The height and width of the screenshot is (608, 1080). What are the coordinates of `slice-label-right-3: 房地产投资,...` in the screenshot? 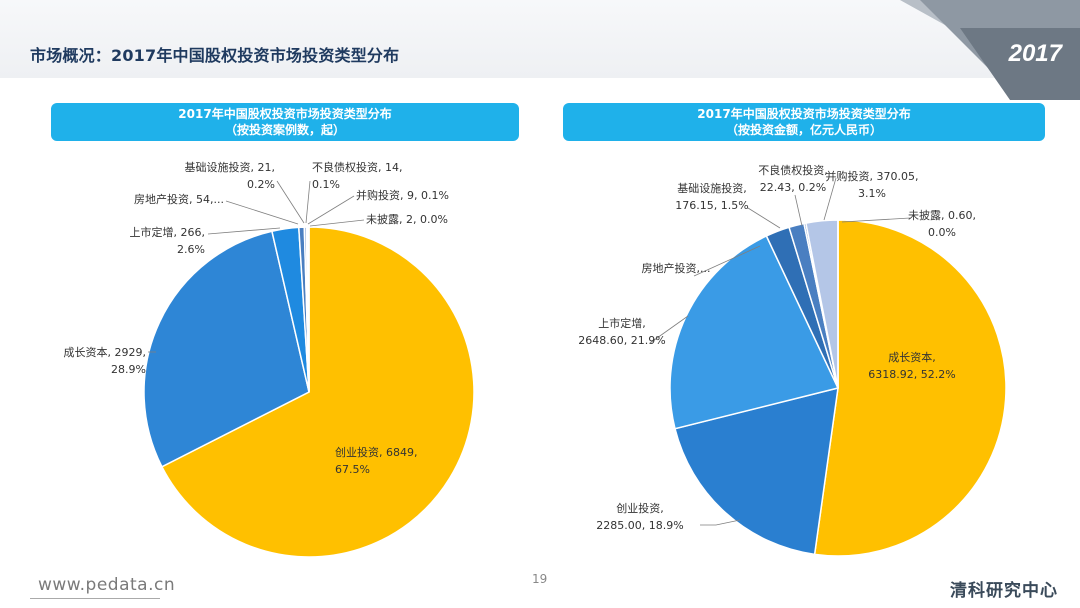 It's located at (676, 268).